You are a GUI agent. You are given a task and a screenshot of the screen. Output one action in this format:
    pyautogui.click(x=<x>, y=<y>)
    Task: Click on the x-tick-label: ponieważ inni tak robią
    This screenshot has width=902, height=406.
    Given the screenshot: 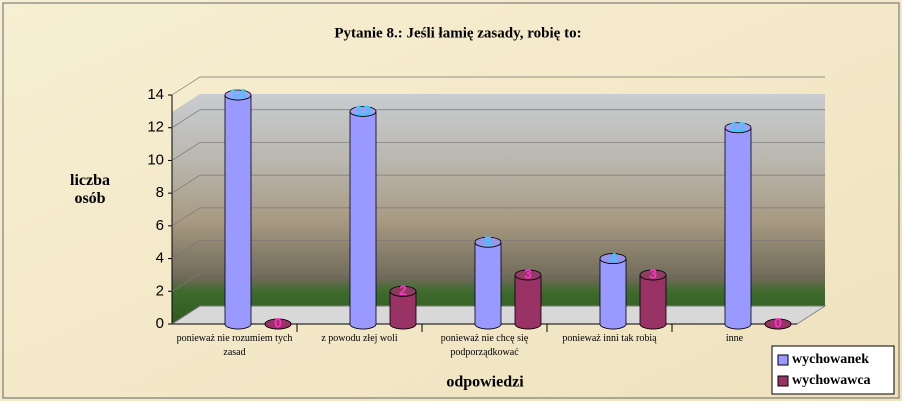 What is the action you would take?
    pyautogui.click(x=609, y=338)
    